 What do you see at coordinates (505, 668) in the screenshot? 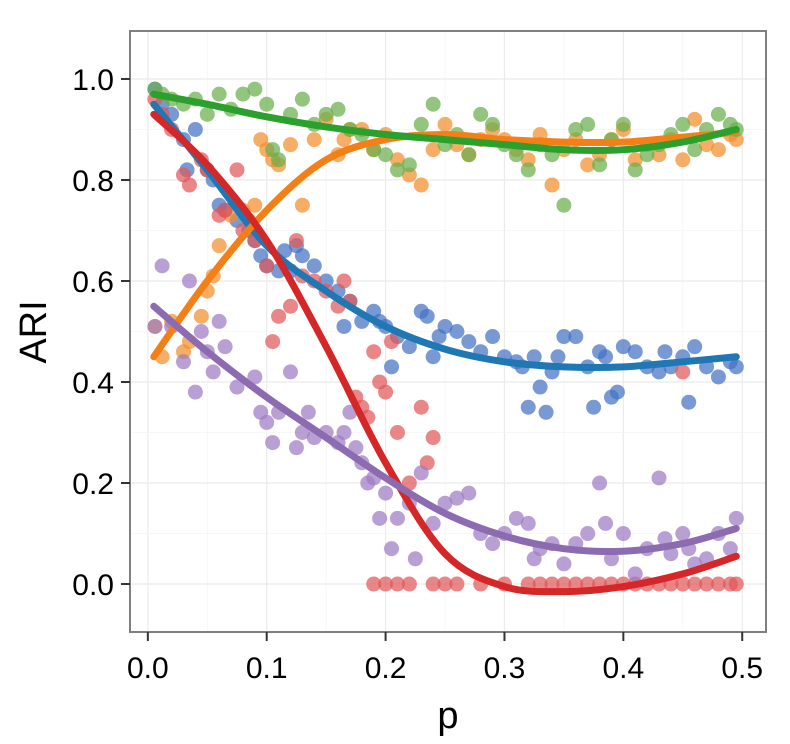
I see `x-tick-label: 0.3` at bounding box center [505, 668].